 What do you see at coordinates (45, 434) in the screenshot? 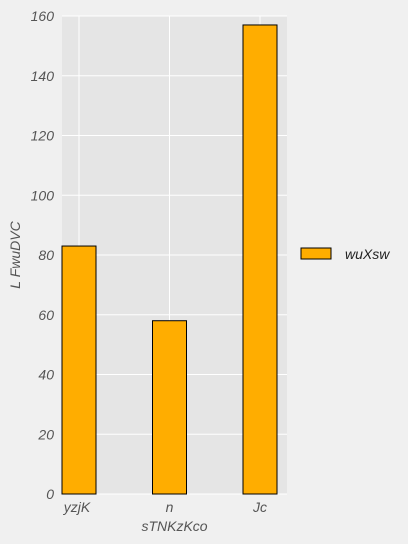
I see `y-tick-label: 20` at bounding box center [45, 434].